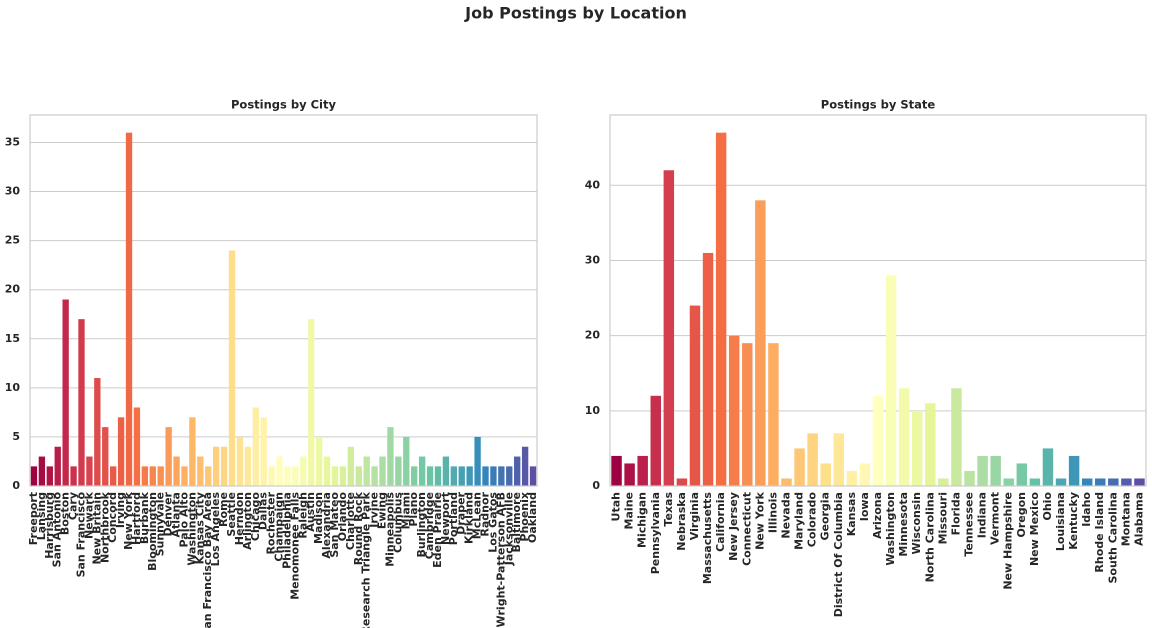 This screenshot has height=628, width=1152. I want to click on x-tick-label: McLean, so click(477, 515).